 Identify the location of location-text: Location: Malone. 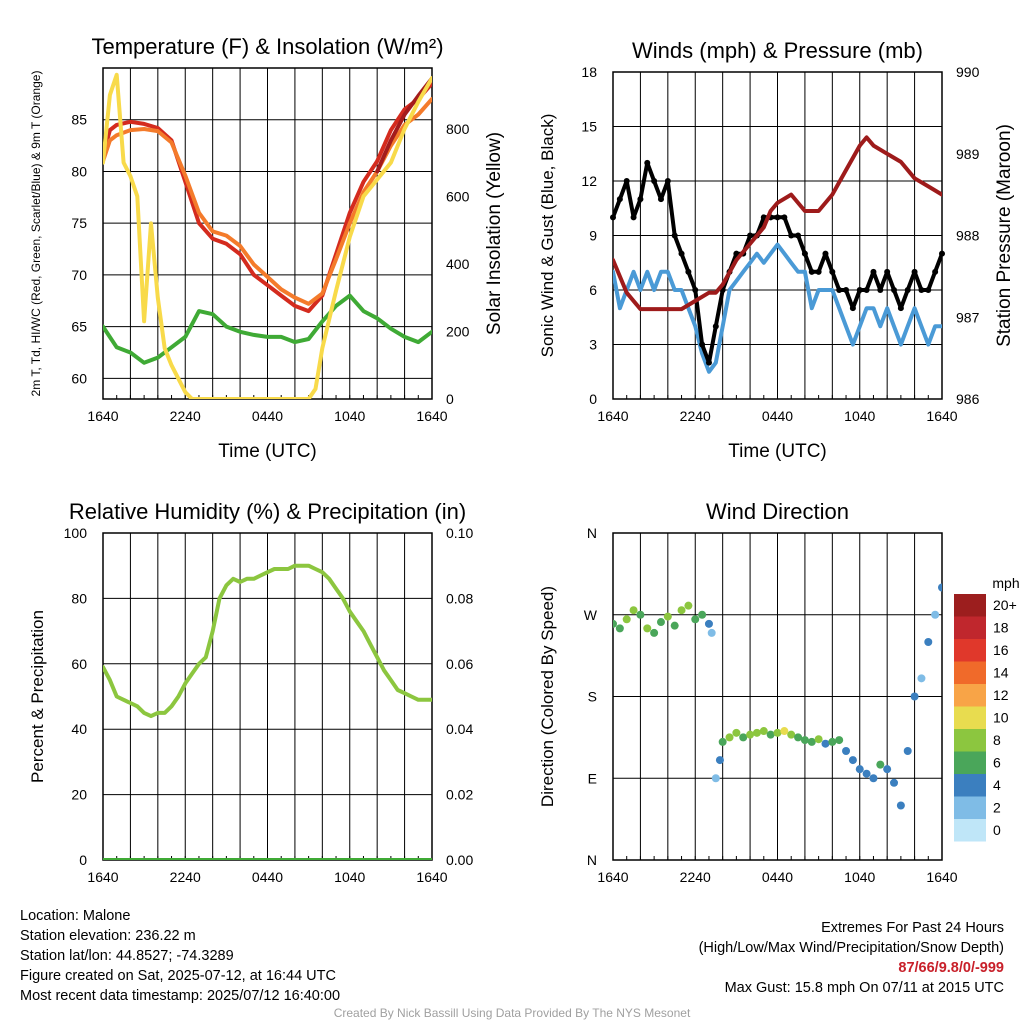
(75, 916).